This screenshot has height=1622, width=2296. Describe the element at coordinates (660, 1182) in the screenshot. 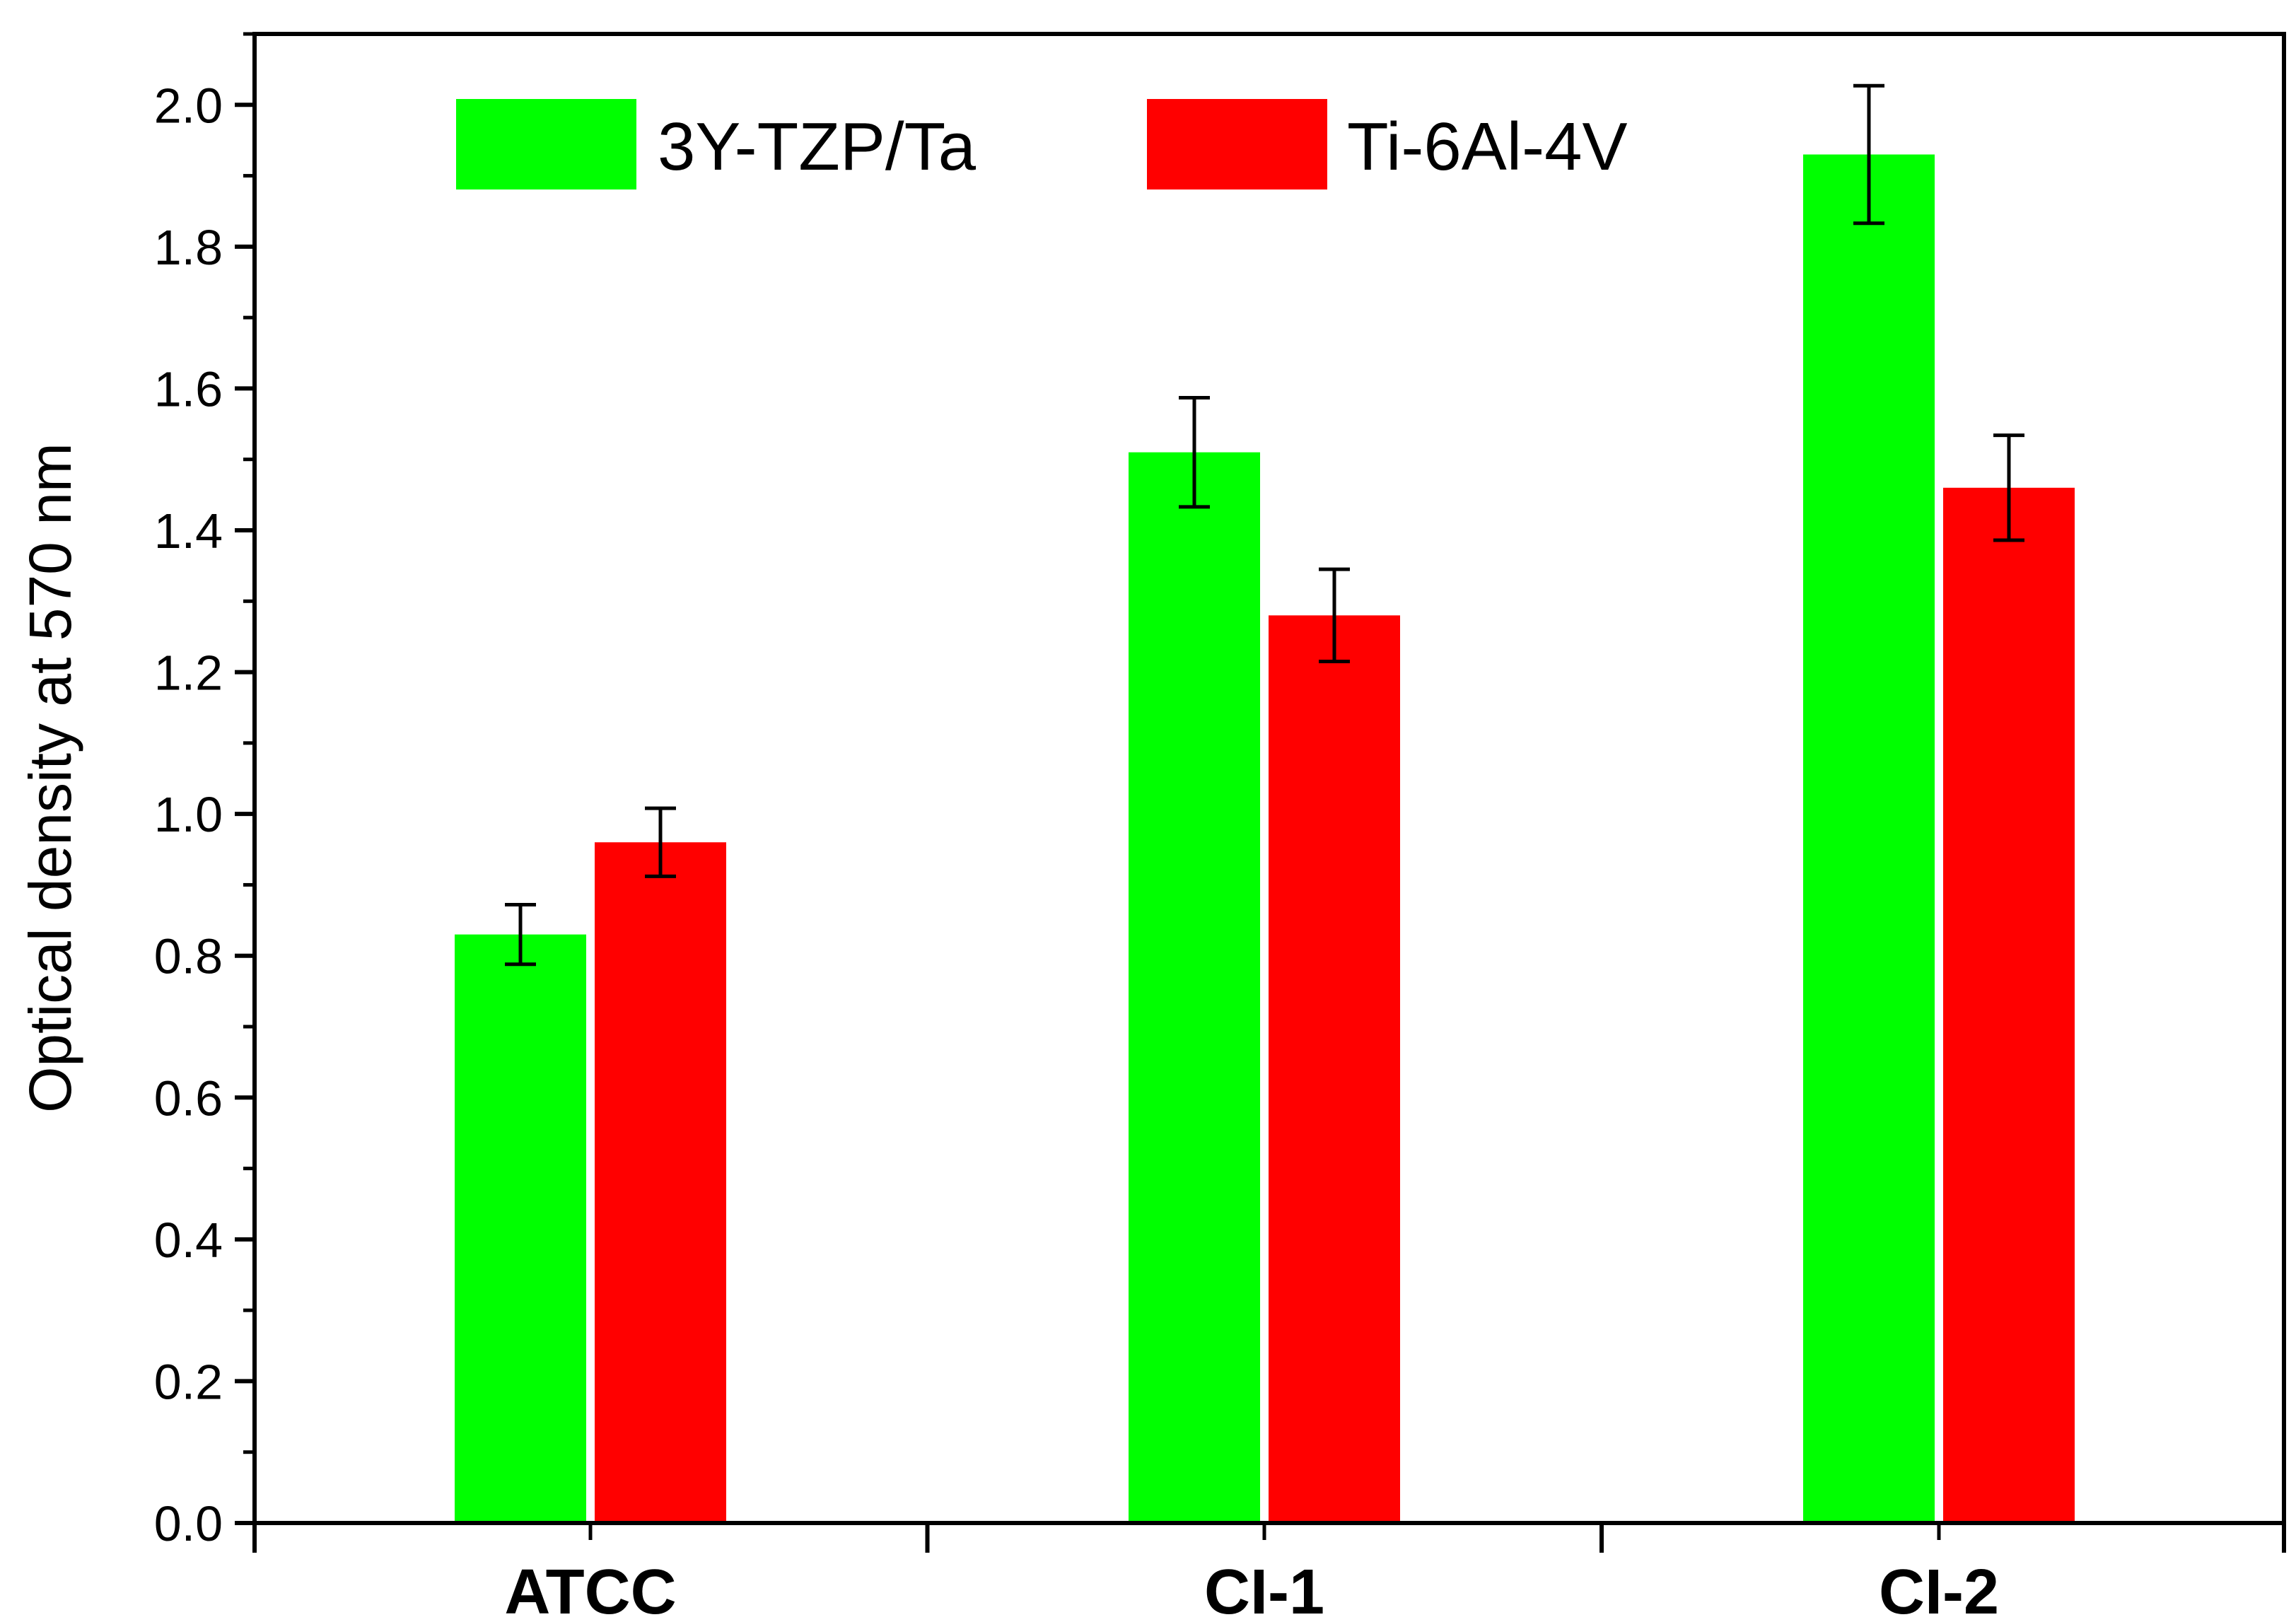

I see `bar-ti-6al-4v-atcc` at that location.